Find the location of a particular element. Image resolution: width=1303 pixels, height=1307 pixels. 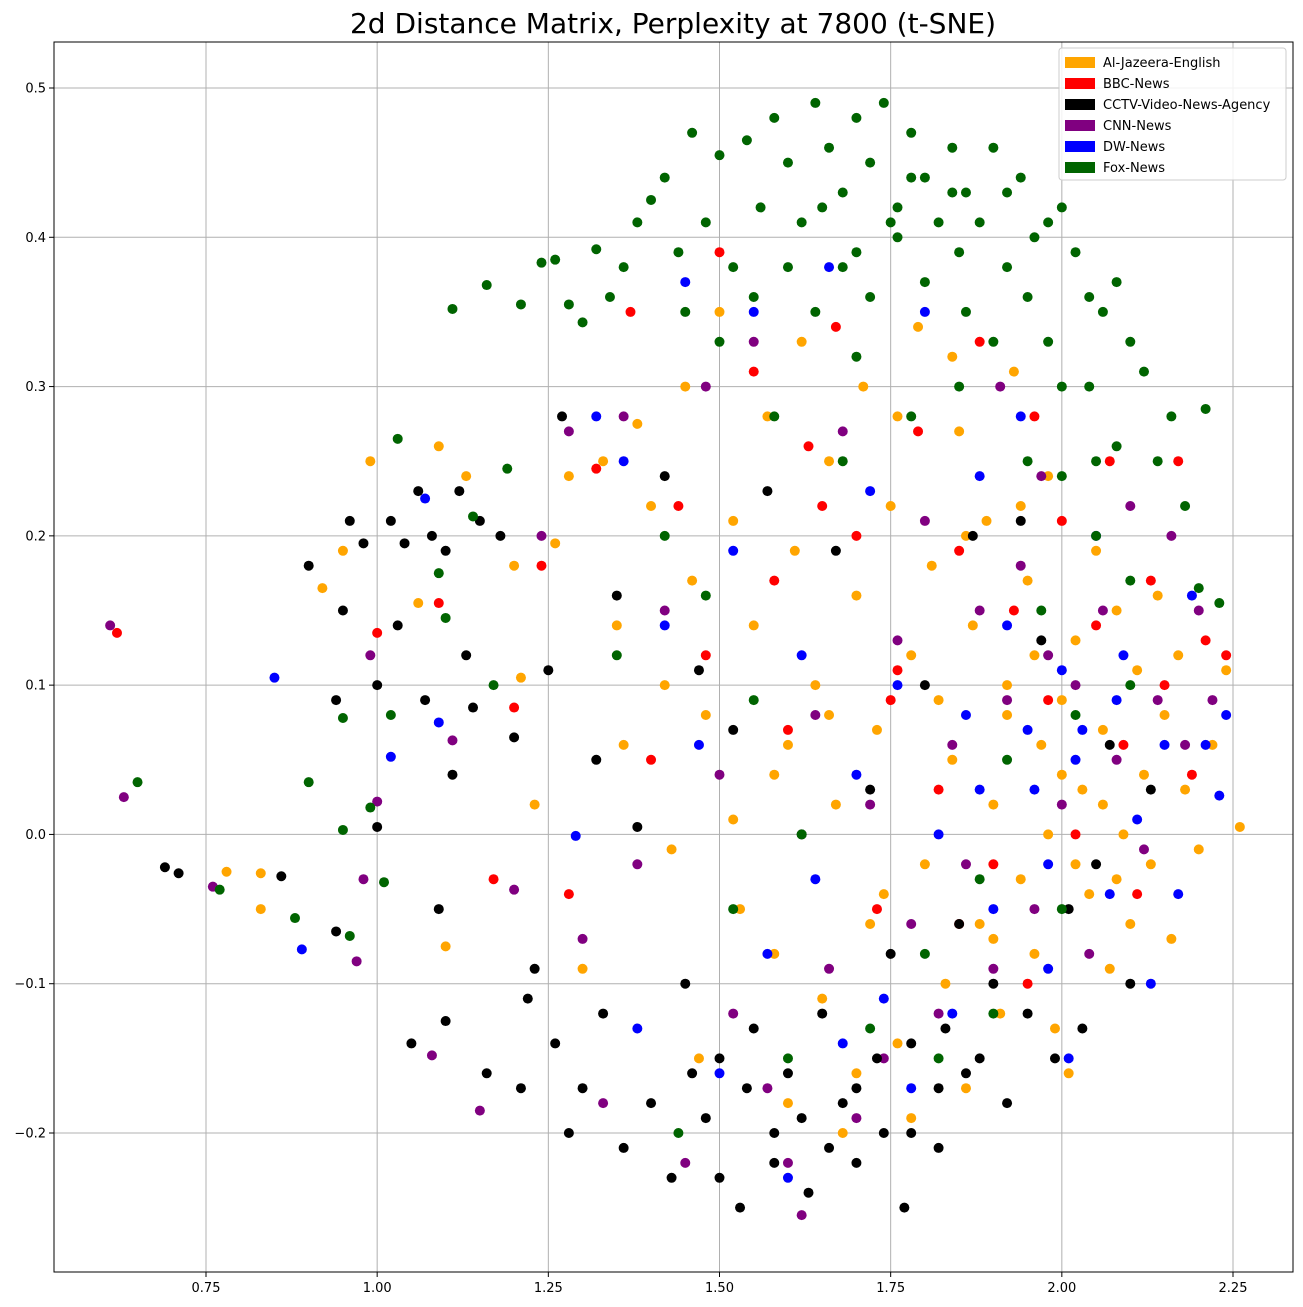

x-tick-label: 1.50 is located at coordinates (719, 1288).